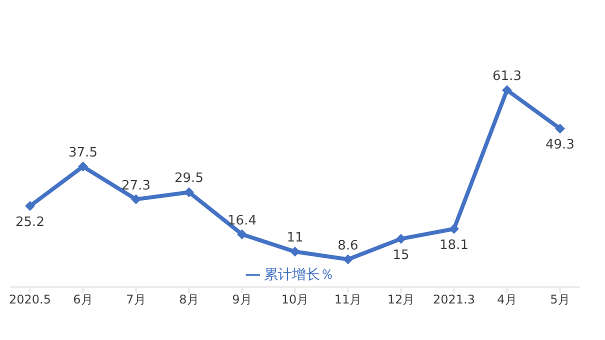  Describe the element at coordinates (401, 255) in the screenshot. I see `data-label: 15` at that location.